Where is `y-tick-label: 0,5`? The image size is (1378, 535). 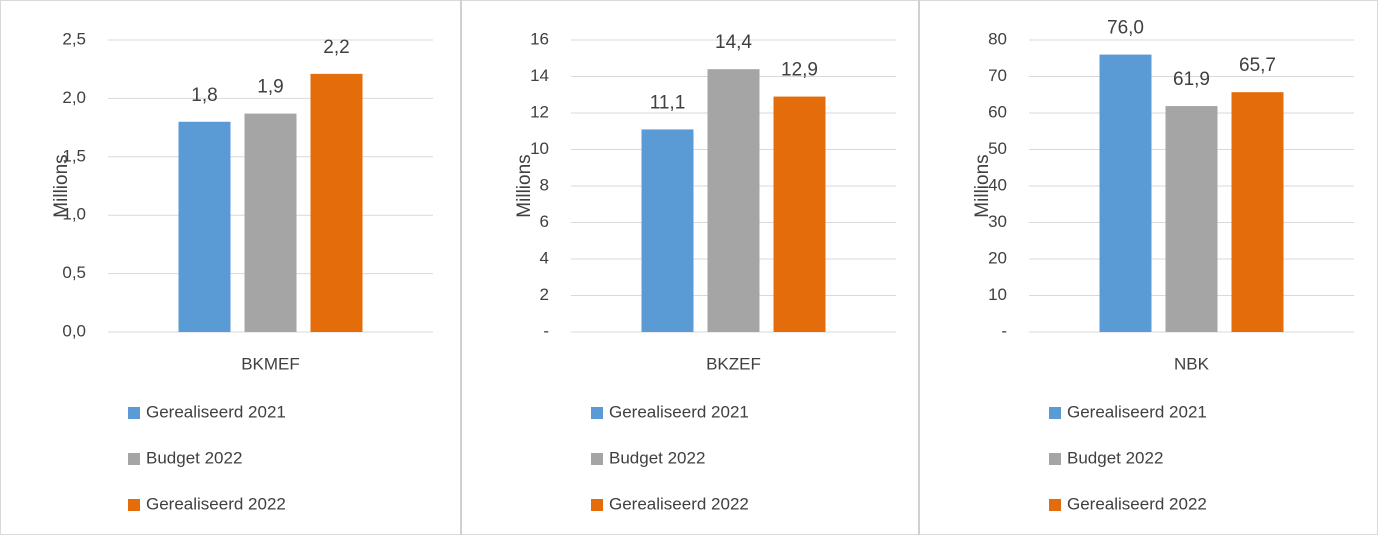
y-tick-label: 0,5 is located at coordinates (74, 272).